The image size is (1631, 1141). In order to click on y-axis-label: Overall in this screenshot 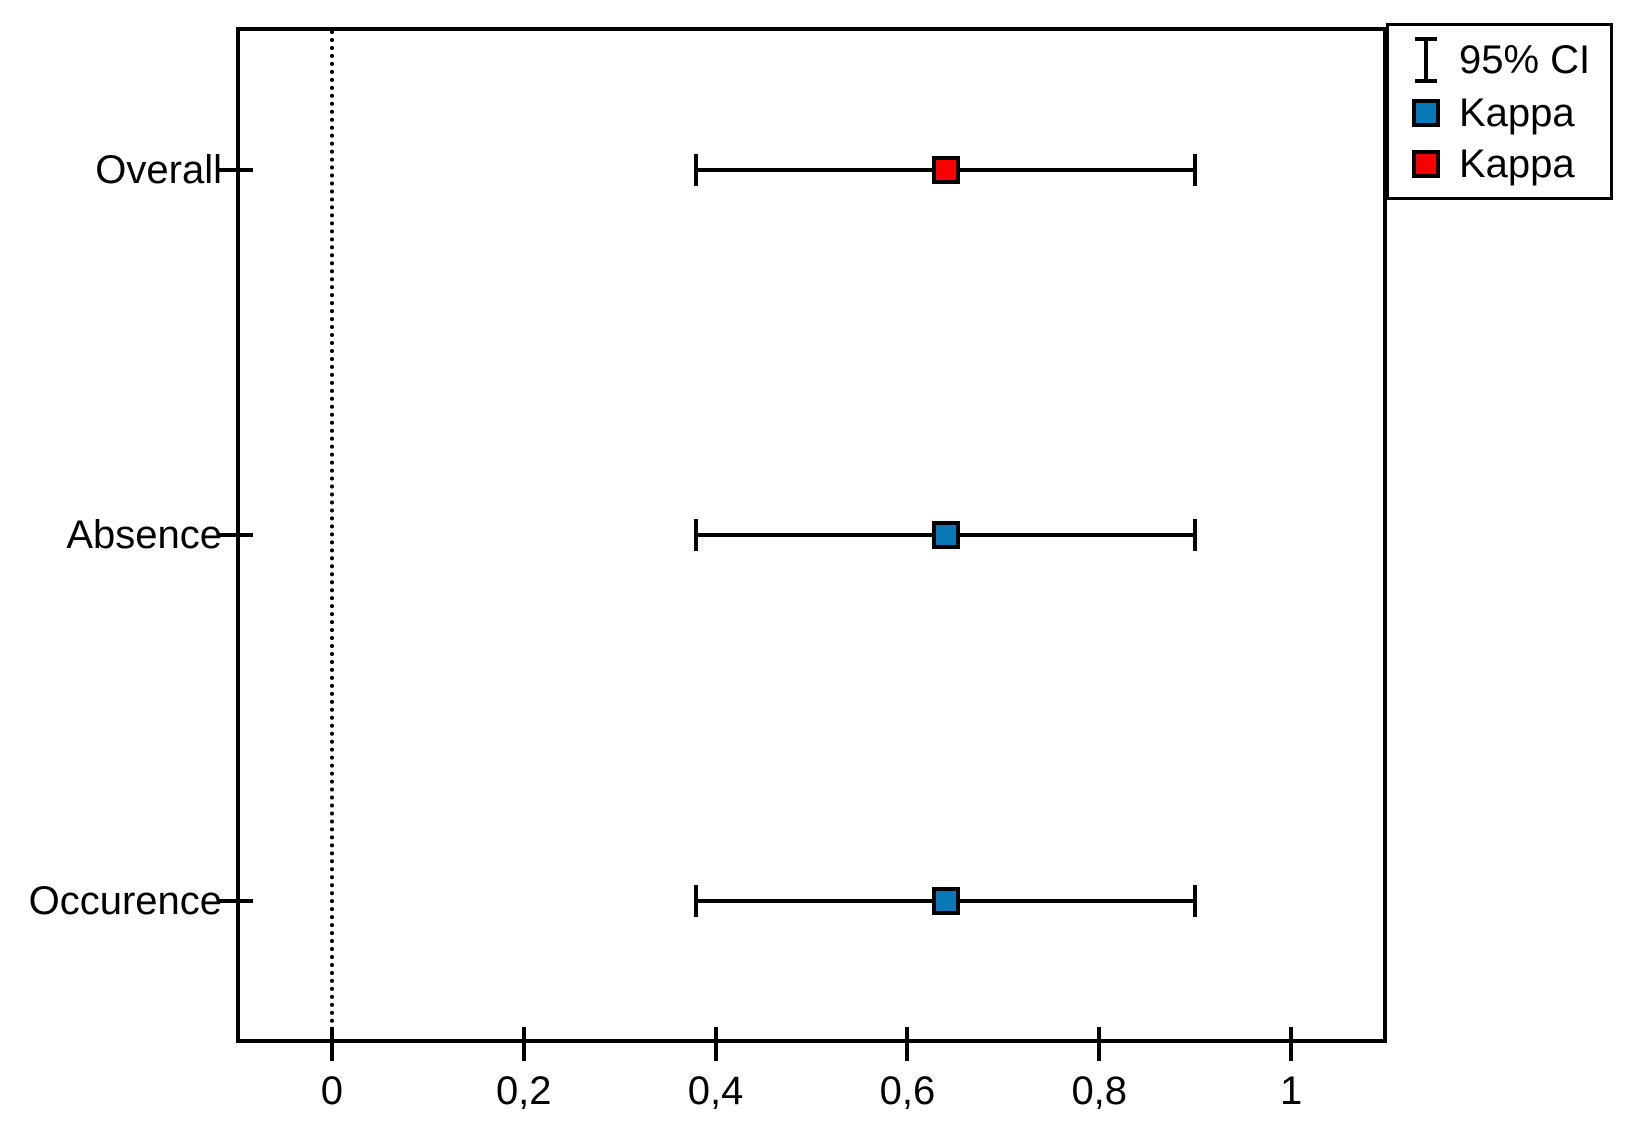, I will do `click(158, 169)`.